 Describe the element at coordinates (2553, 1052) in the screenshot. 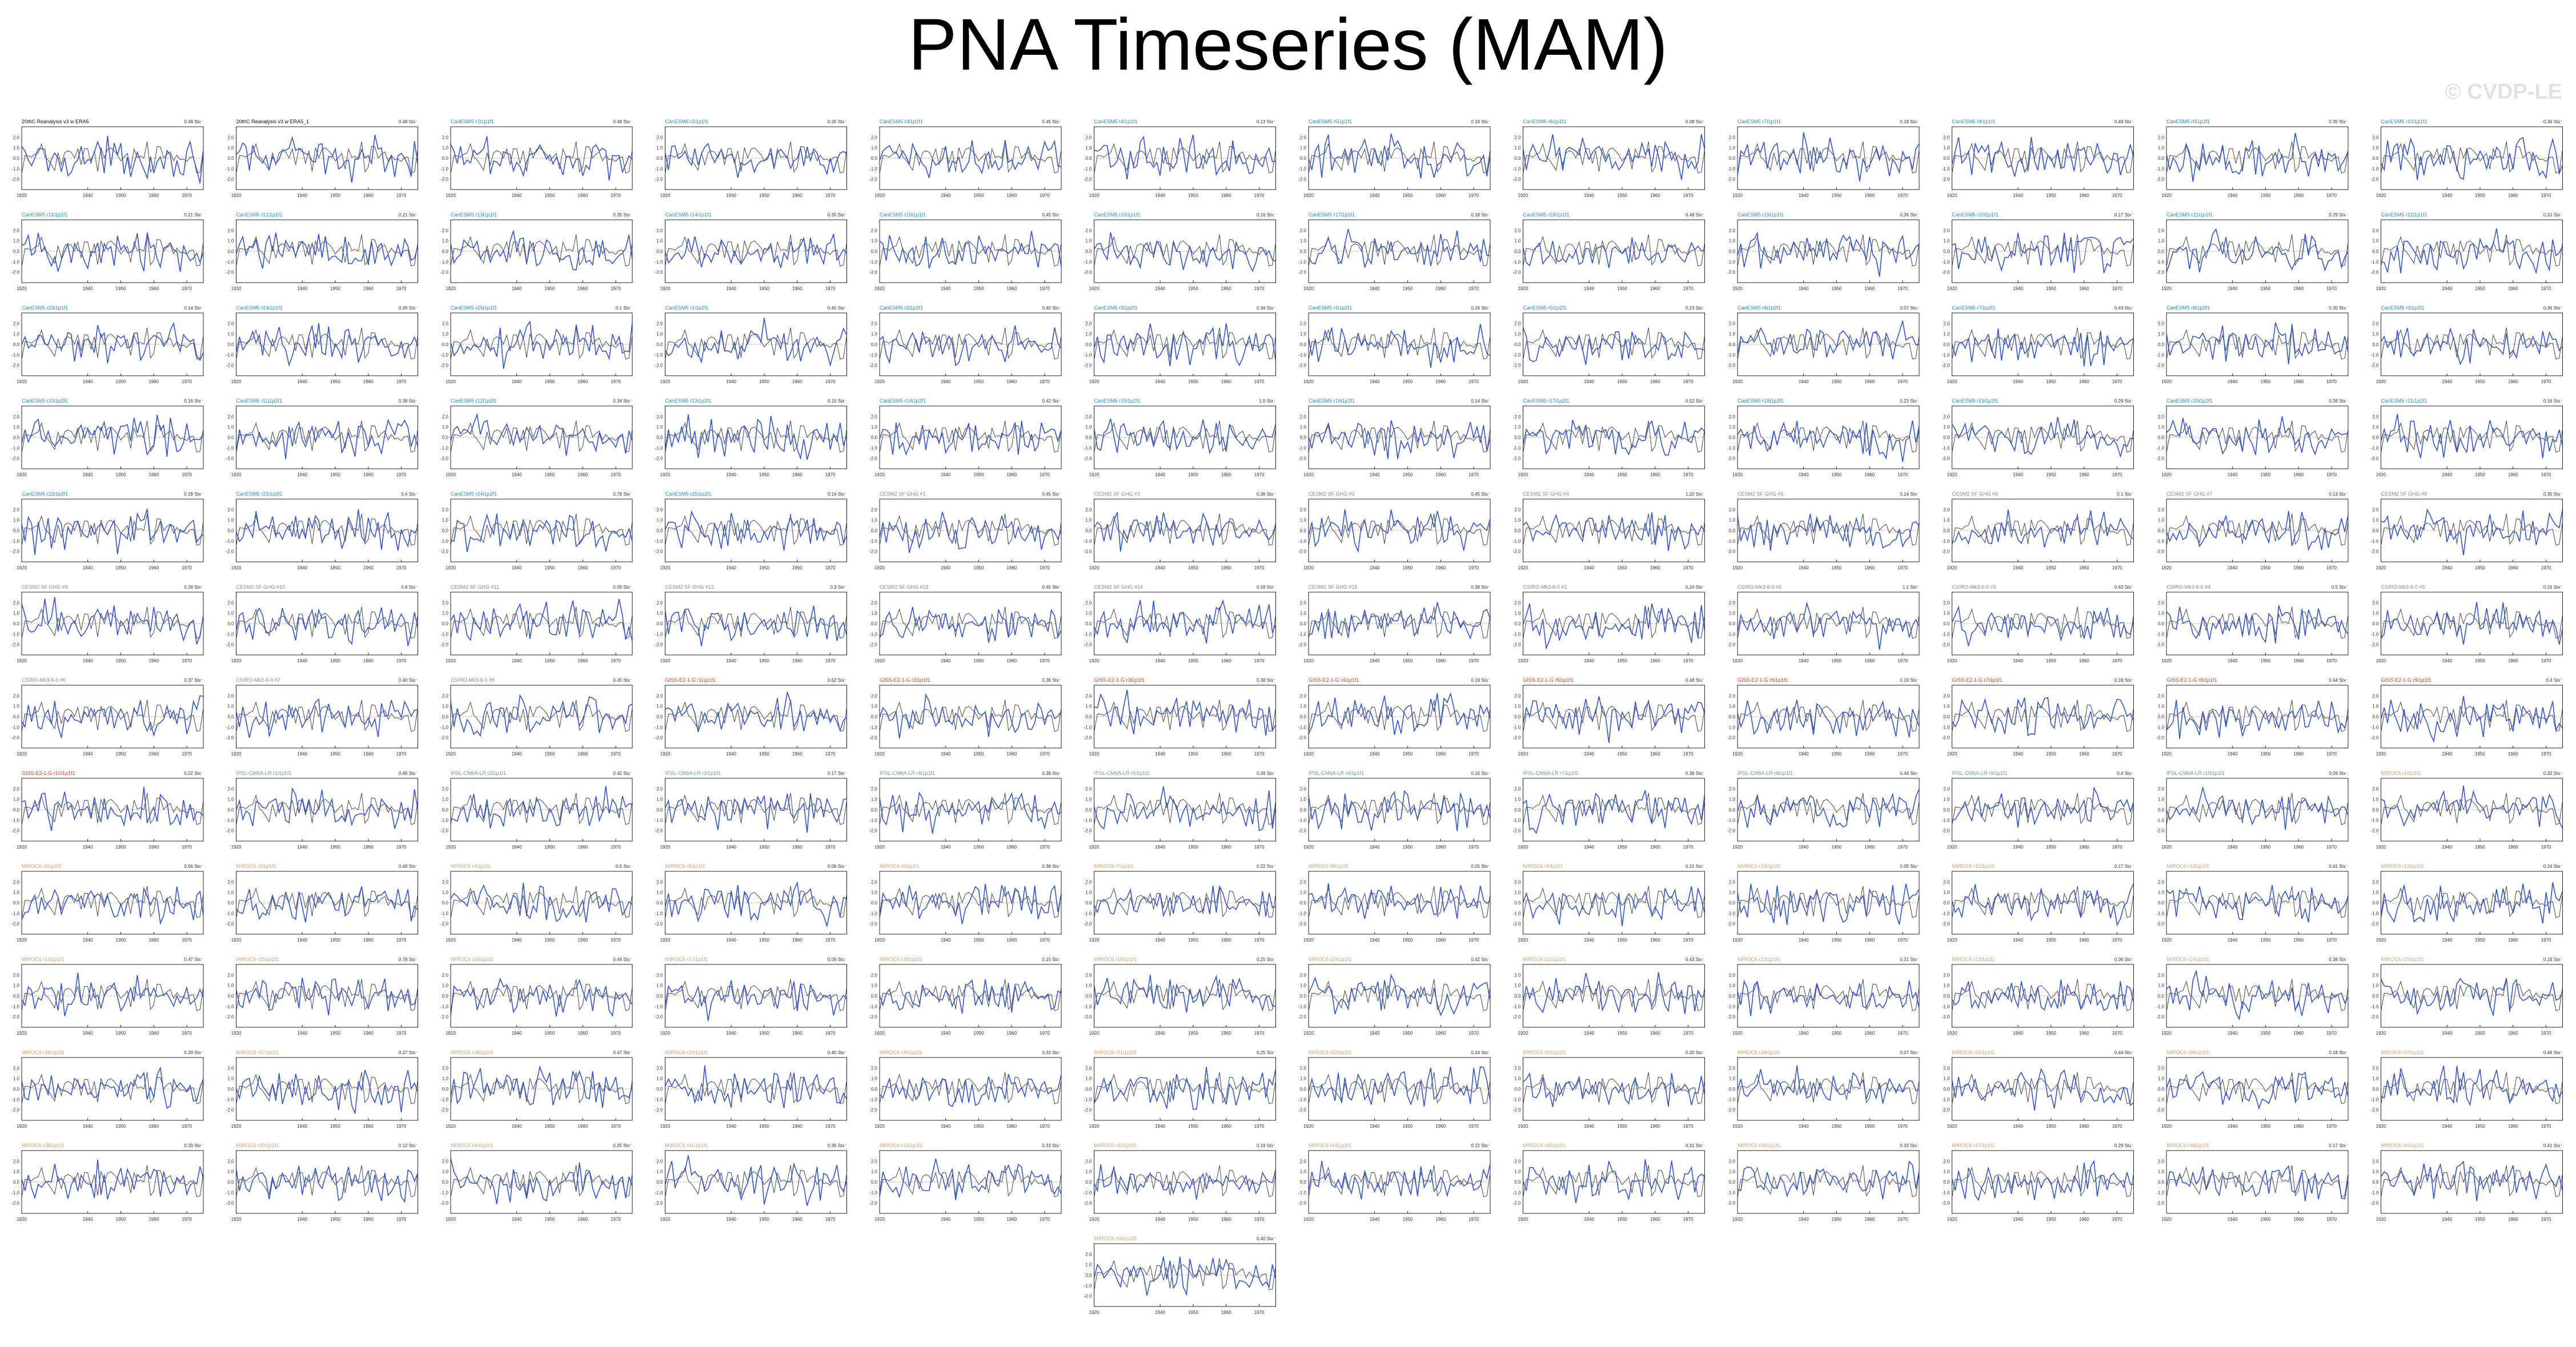

I see `panel-trend: 0.46 Stx⁻` at that location.